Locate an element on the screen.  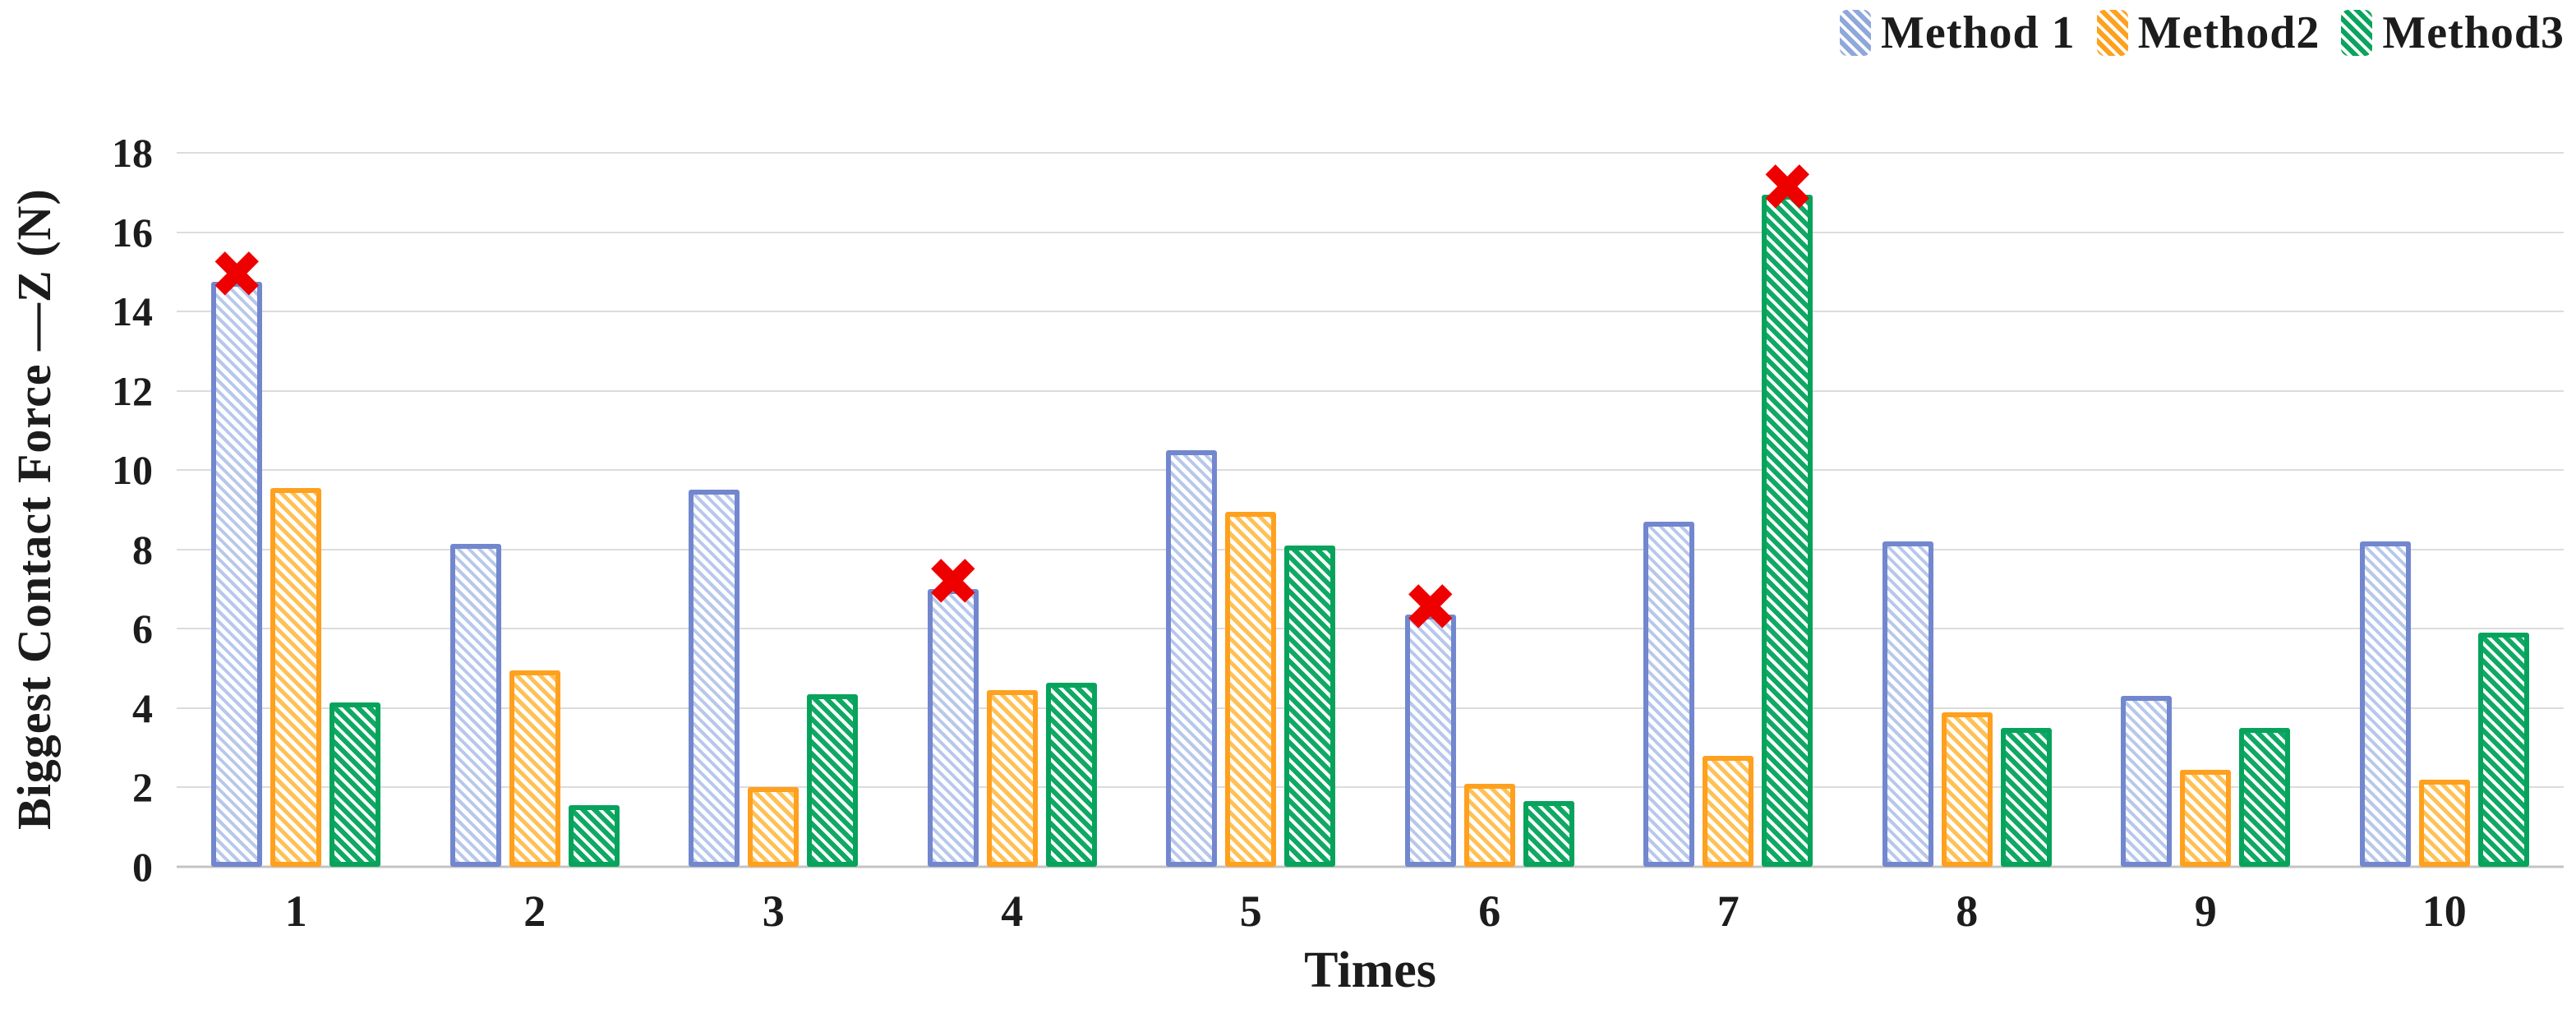
bar-method1-time3 is located at coordinates (714, 678).